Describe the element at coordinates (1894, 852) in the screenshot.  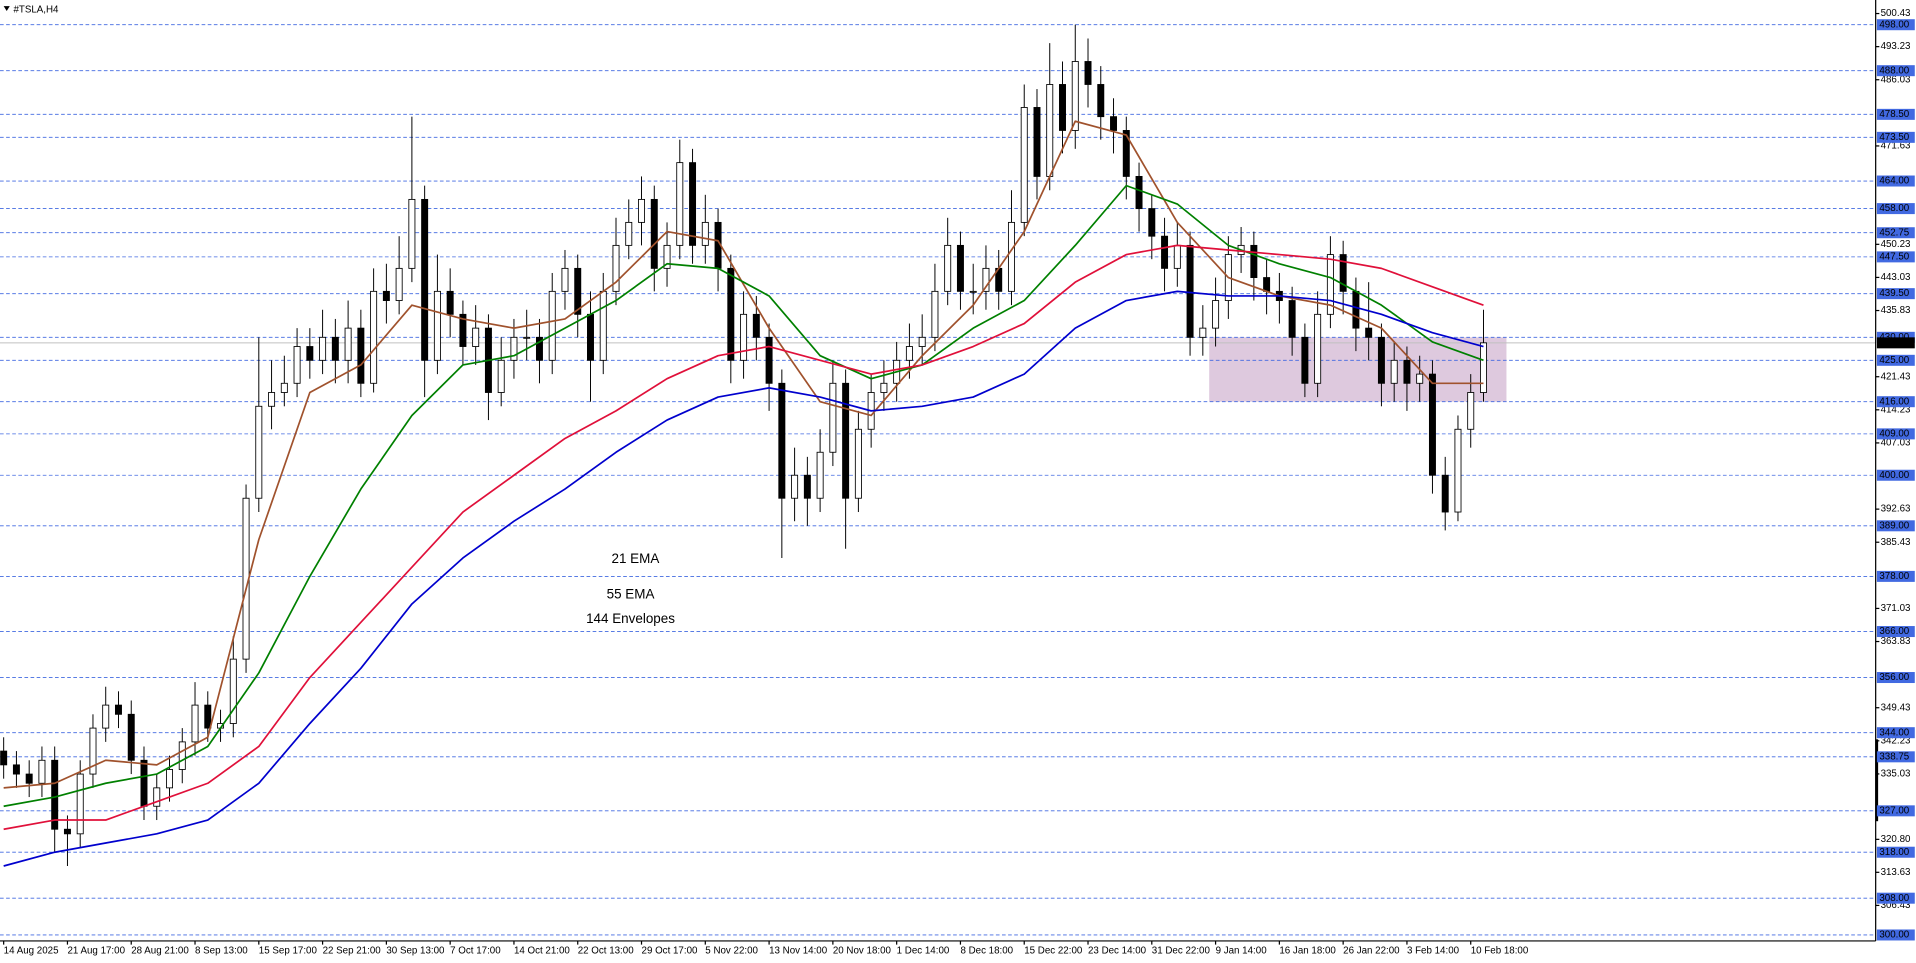
I see `level-label: 318.00` at that location.